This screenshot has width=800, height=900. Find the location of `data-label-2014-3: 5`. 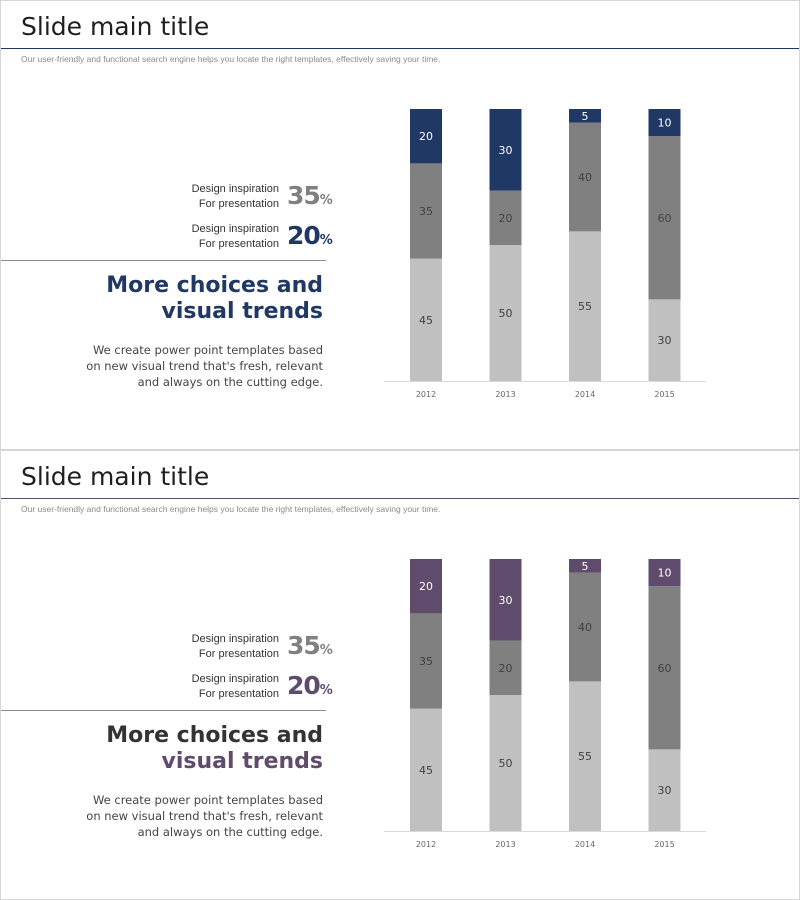

data-label-2014-3: 5 is located at coordinates (585, 566).